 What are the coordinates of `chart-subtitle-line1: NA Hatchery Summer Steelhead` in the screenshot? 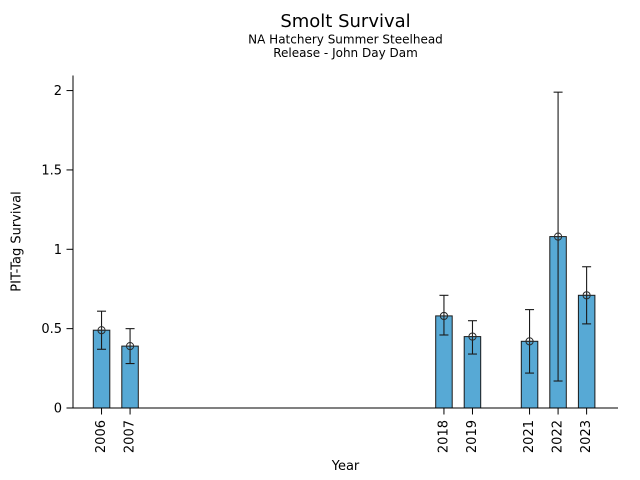 It's located at (345, 40).